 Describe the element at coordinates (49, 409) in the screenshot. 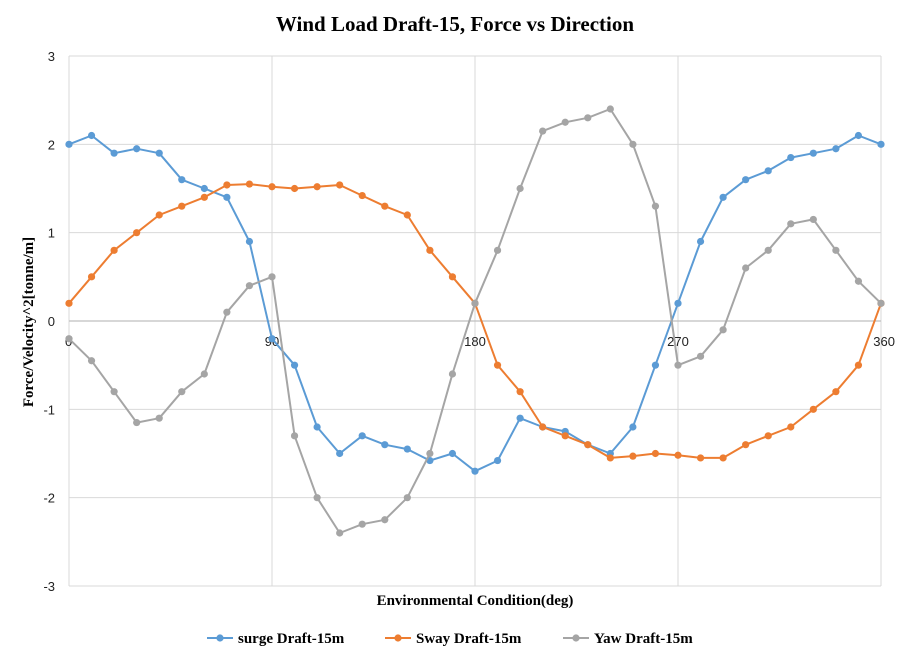

I see `y-tick-label: -1` at that location.